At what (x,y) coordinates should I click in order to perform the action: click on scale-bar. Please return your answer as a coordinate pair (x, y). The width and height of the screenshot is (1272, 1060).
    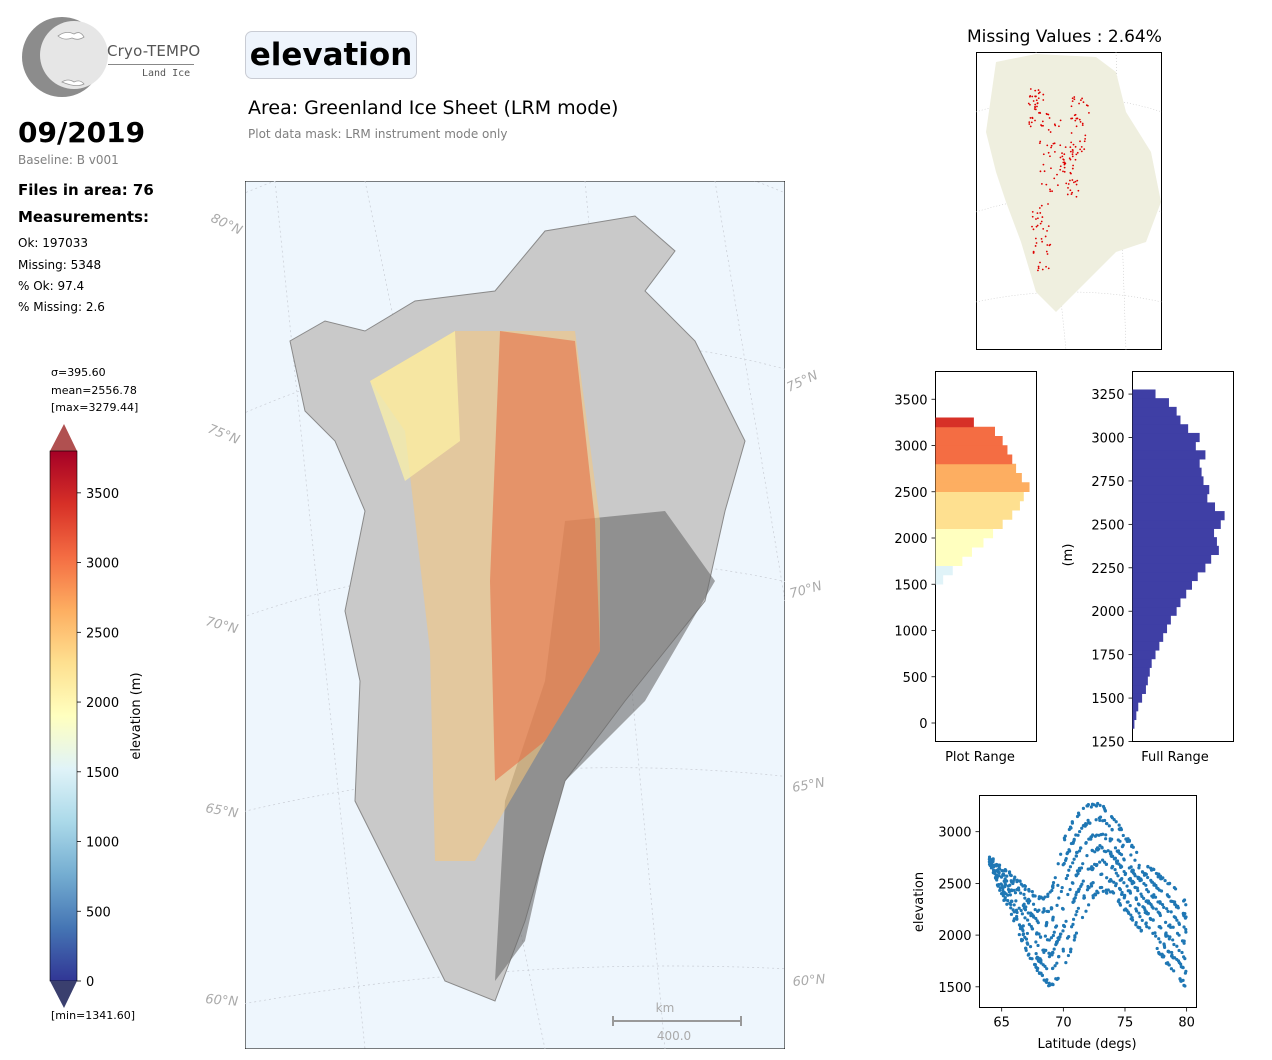
    Looking at the image, I should click on (677, 1021).